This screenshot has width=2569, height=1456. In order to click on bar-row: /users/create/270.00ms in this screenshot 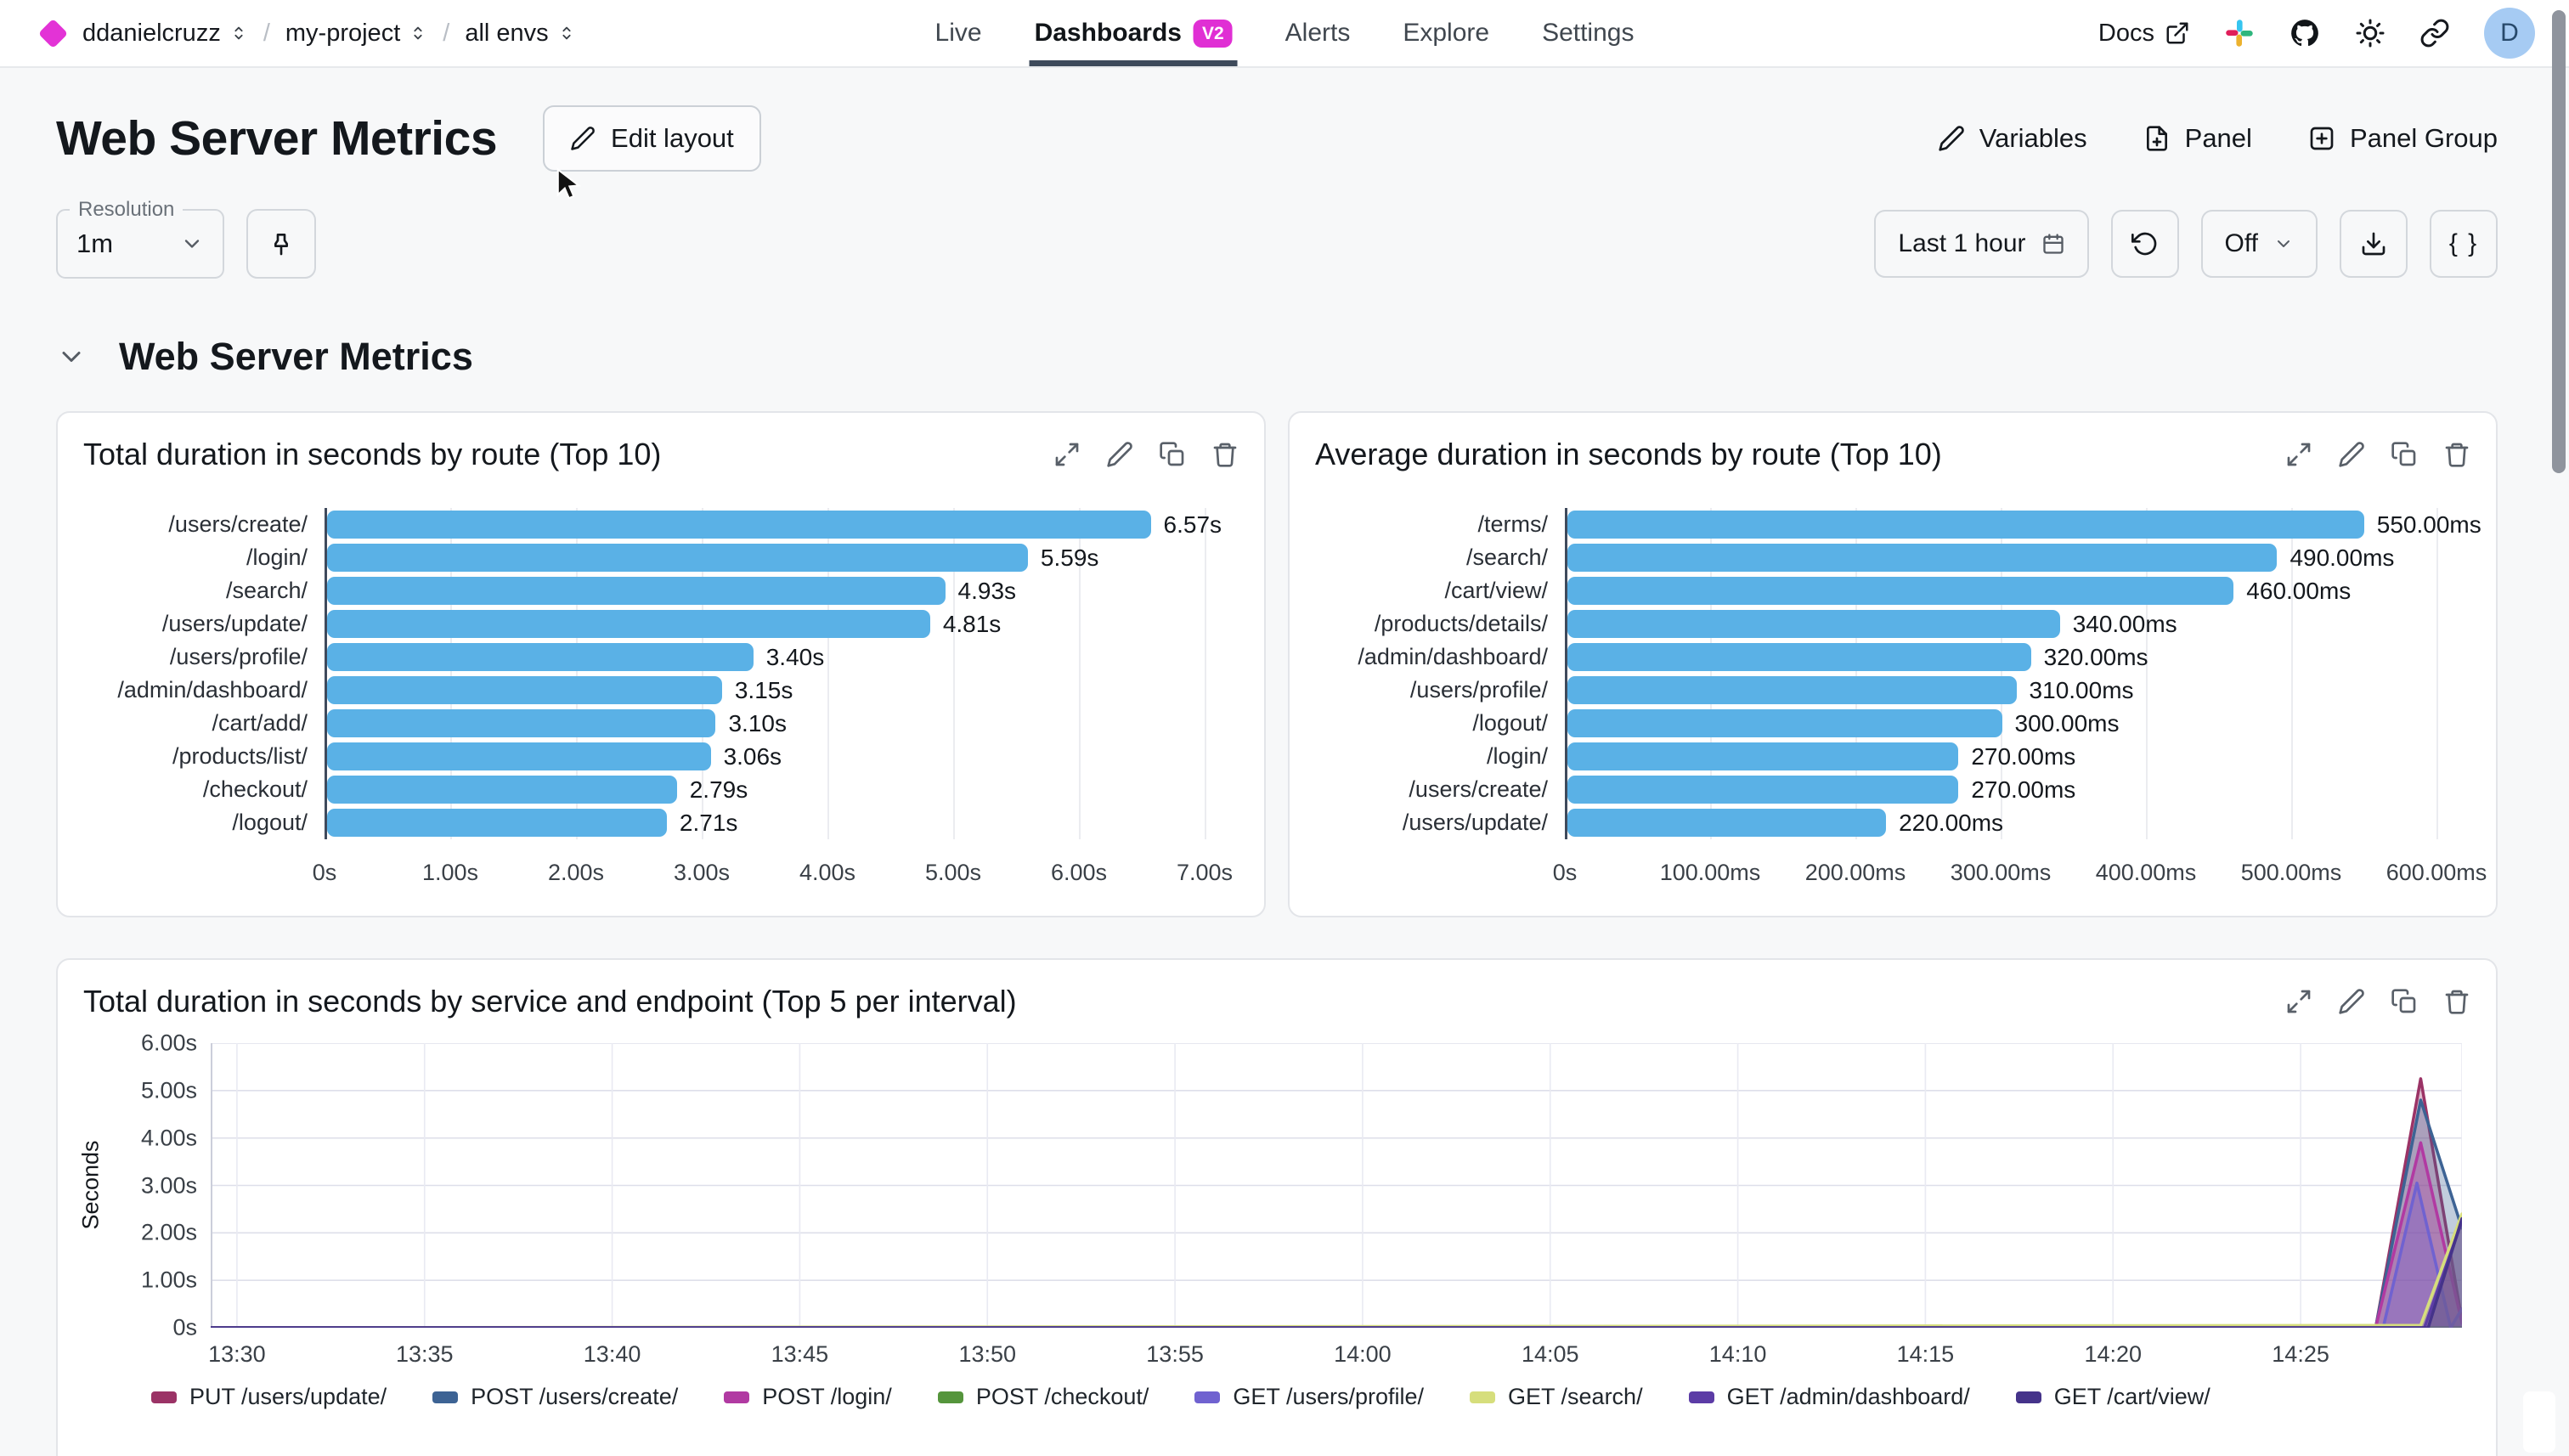, I will do `click(1868, 790)`.